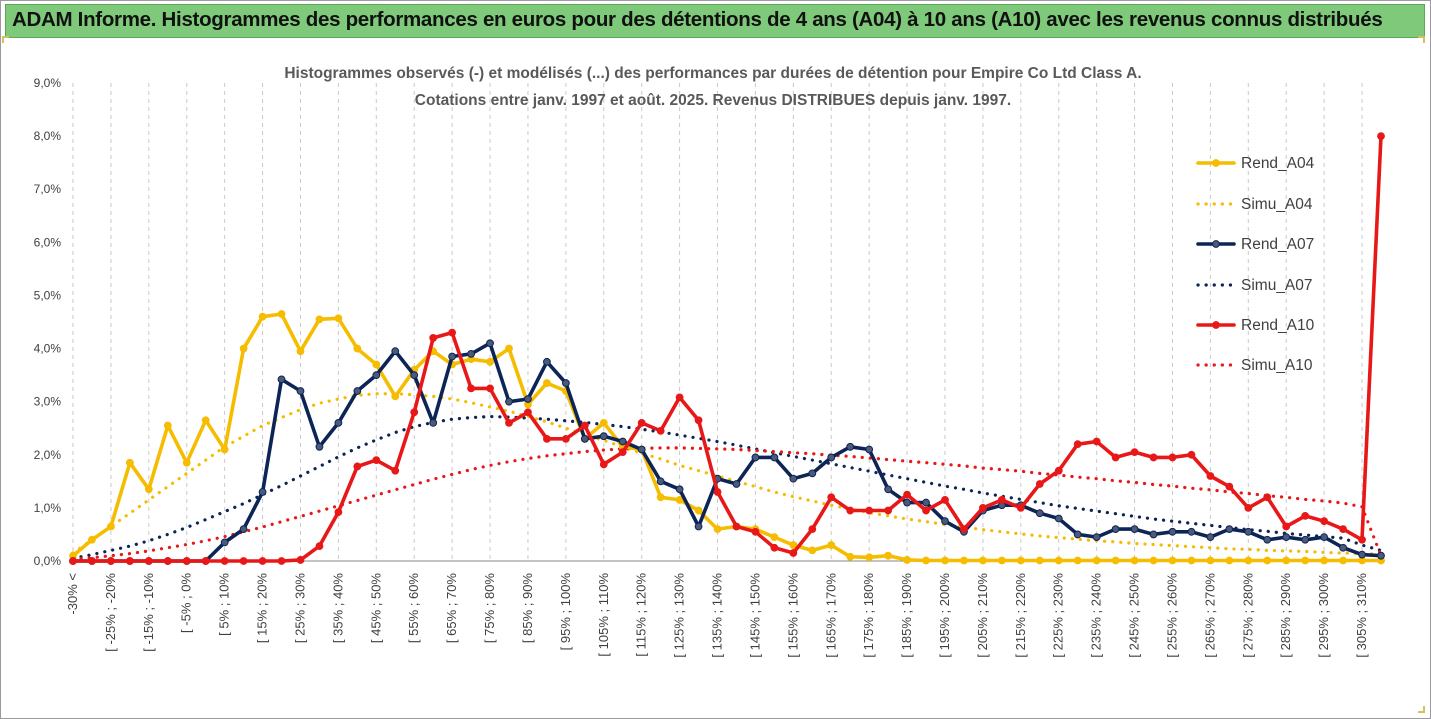 The image size is (1431, 719). What do you see at coordinates (603, 615) in the screenshot?
I see `x-tick-label: [ 105% ; 110%` at bounding box center [603, 615].